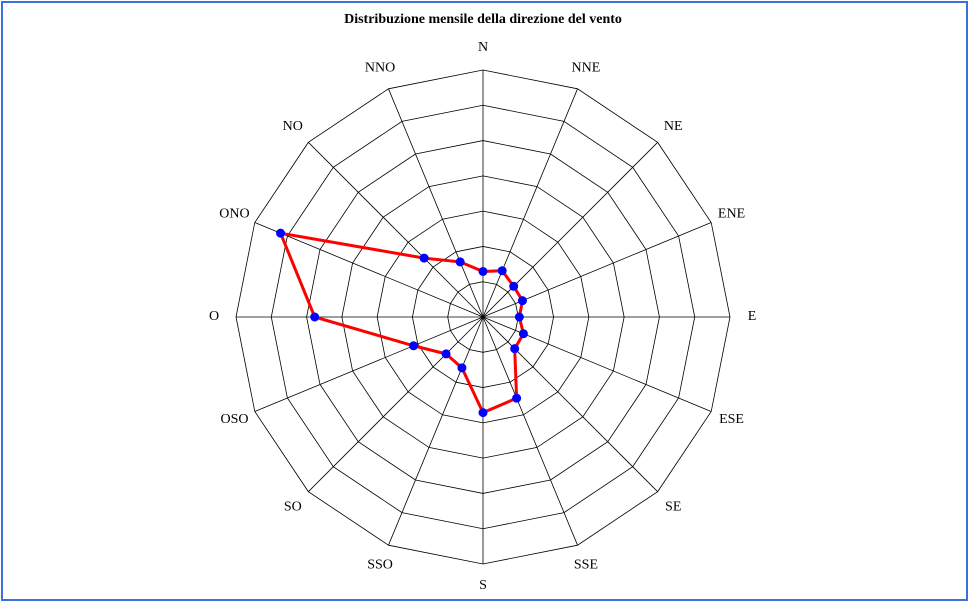 The height and width of the screenshot is (604, 970). I want to click on axis-label: NNE, so click(586, 68).